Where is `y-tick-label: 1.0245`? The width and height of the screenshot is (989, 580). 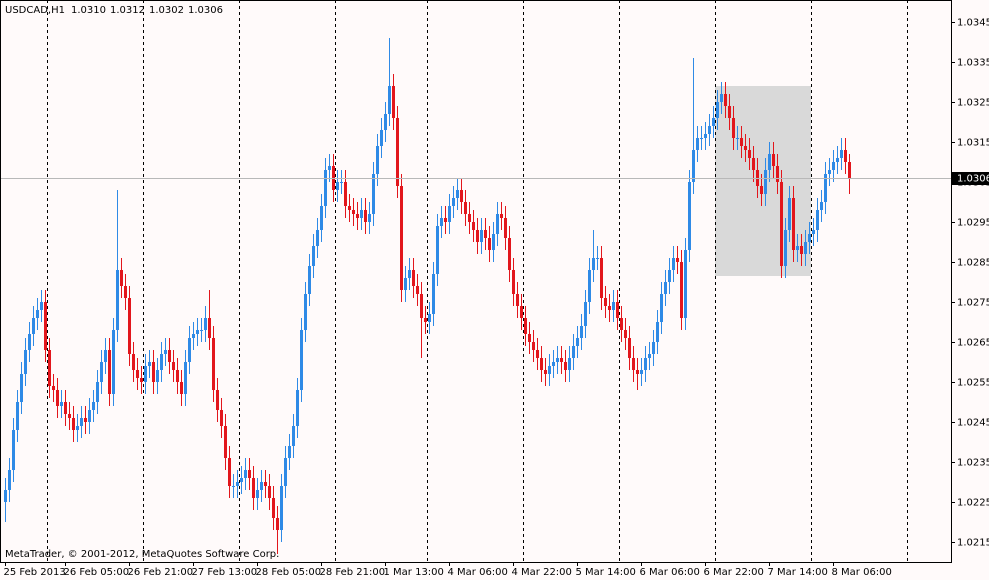 y-tick-label: 1.0245 is located at coordinates (973, 423).